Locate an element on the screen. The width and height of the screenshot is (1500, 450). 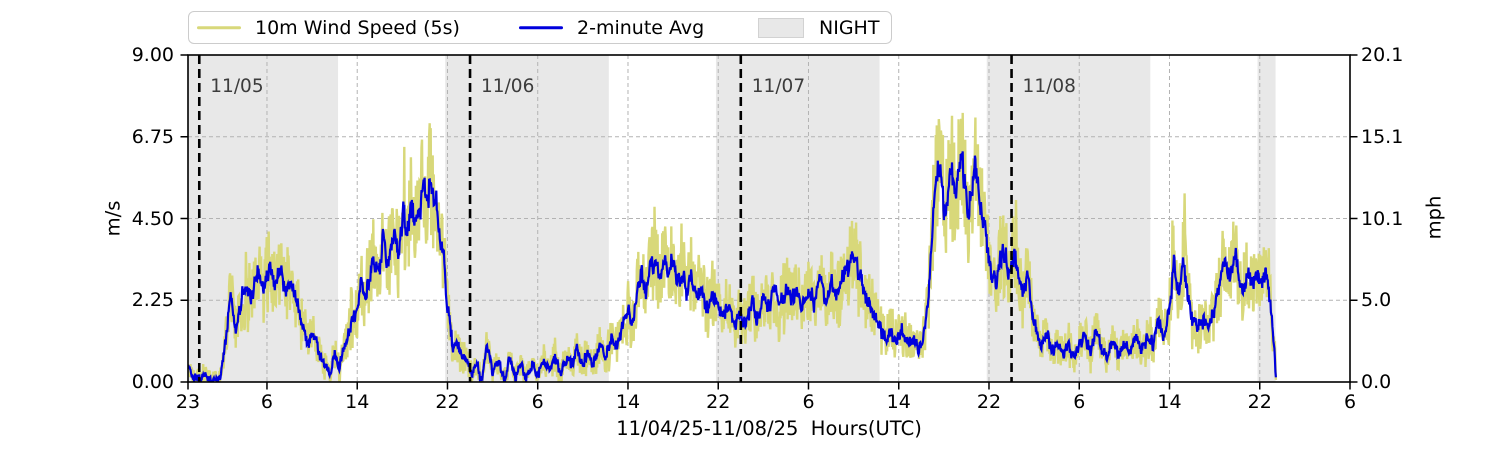
night-patch-swatch is located at coordinates (781, 27).